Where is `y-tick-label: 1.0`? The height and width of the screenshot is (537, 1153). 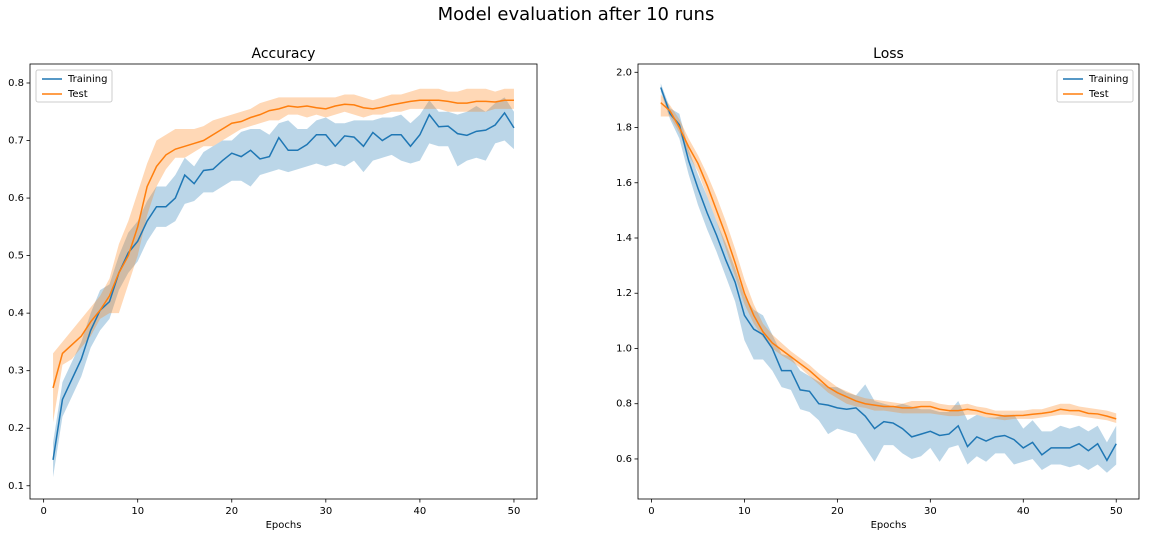 y-tick-label: 1.0 is located at coordinates (624, 348).